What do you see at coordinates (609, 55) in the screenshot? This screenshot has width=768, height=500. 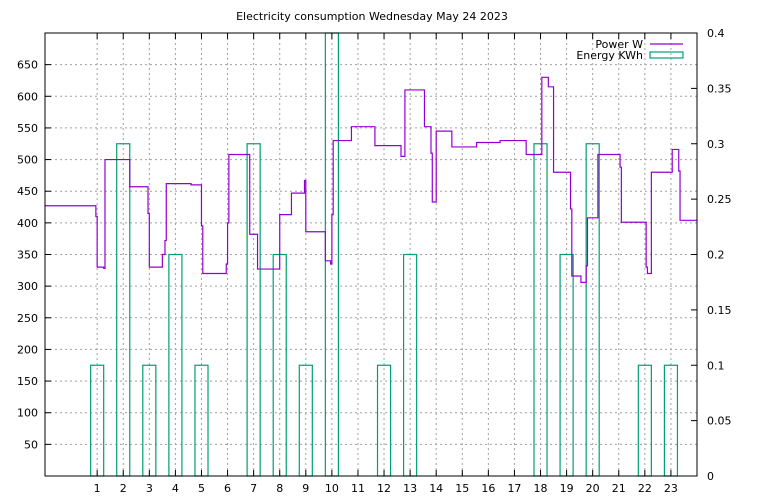 I see `legend-label: Energy KWh` at bounding box center [609, 55].